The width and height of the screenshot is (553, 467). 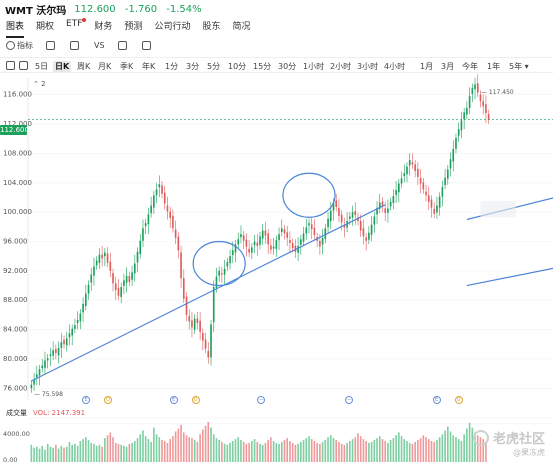 What do you see at coordinates (448, 66) in the screenshot?
I see `period-3m: 3月` at bounding box center [448, 66].